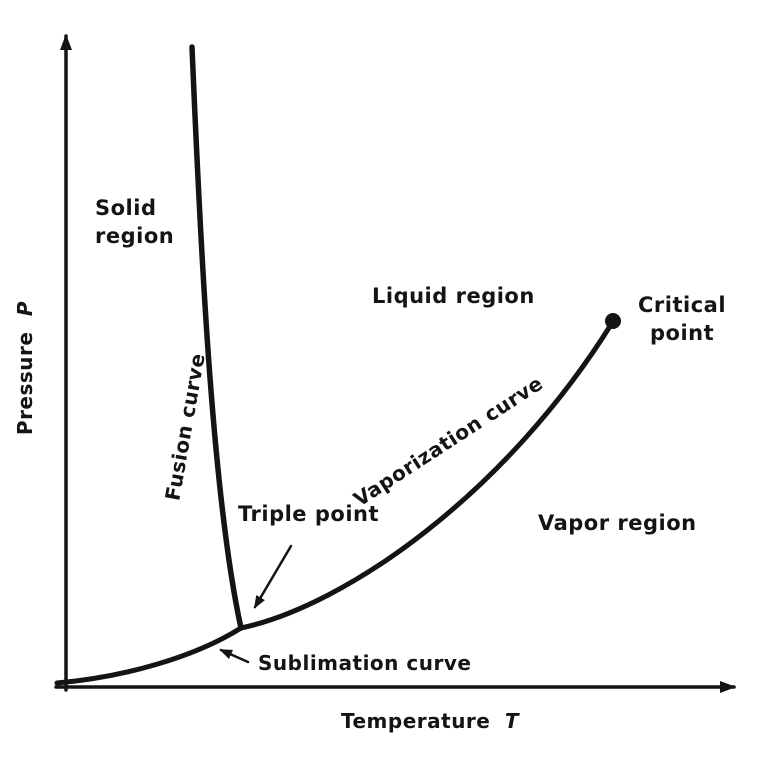  Describe the element at coordinates (364, 663) in the screenshot. I see `sublimation-curve-label: Sublimation curve` at that location.